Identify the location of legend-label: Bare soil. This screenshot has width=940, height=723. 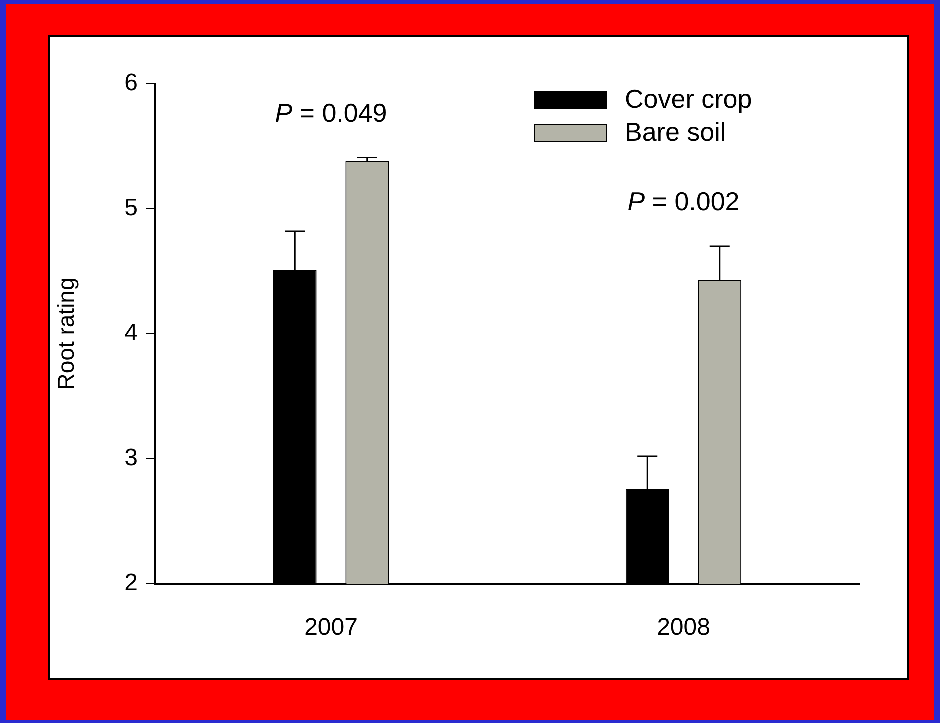
(675, 132).